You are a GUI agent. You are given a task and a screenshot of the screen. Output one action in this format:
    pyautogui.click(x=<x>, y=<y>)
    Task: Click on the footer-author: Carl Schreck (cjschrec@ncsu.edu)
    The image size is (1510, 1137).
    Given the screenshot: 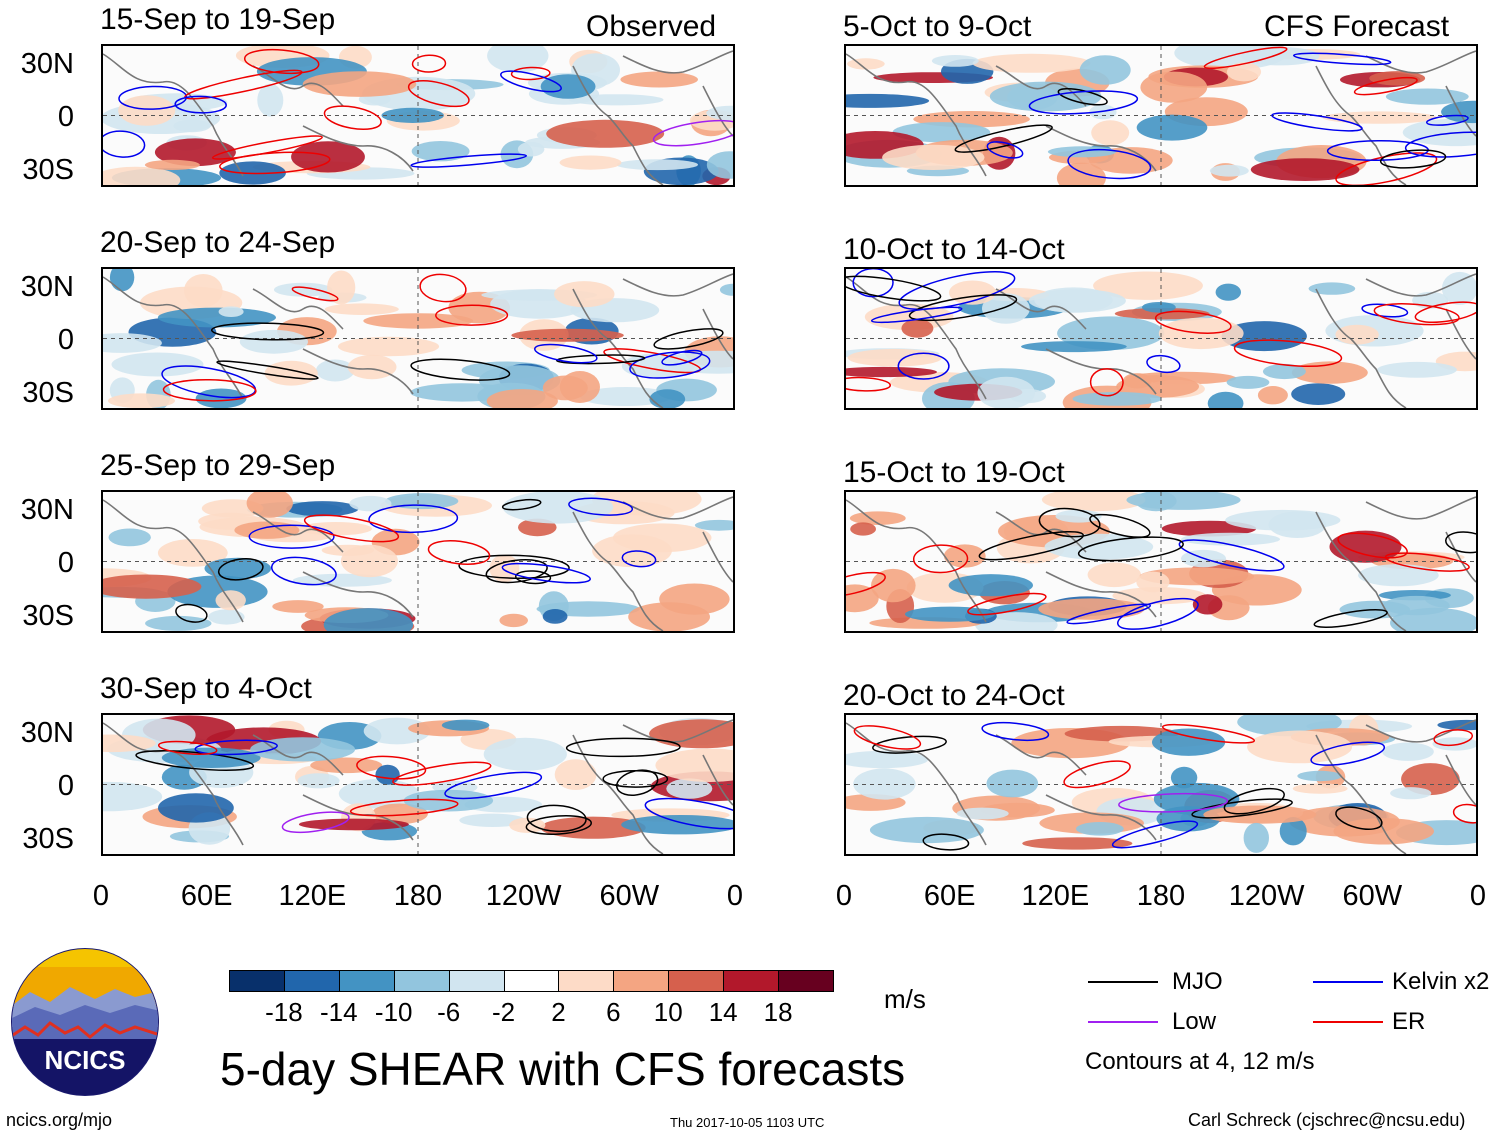 What is the action you would take?
    pyautogui.click(x=1327, y=1120)
    